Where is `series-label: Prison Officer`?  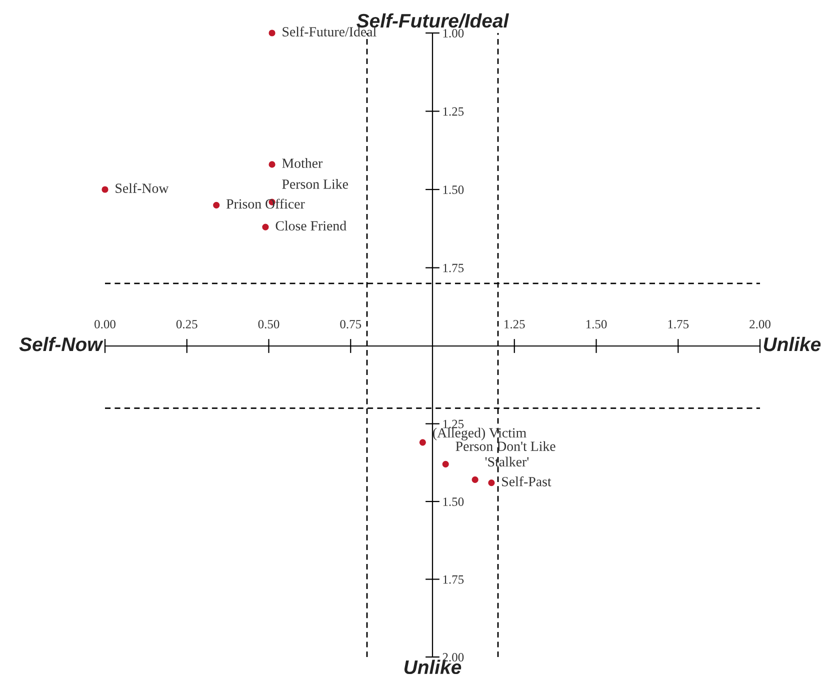
series-label: Prison Officer is located at coordinates (265, 203).